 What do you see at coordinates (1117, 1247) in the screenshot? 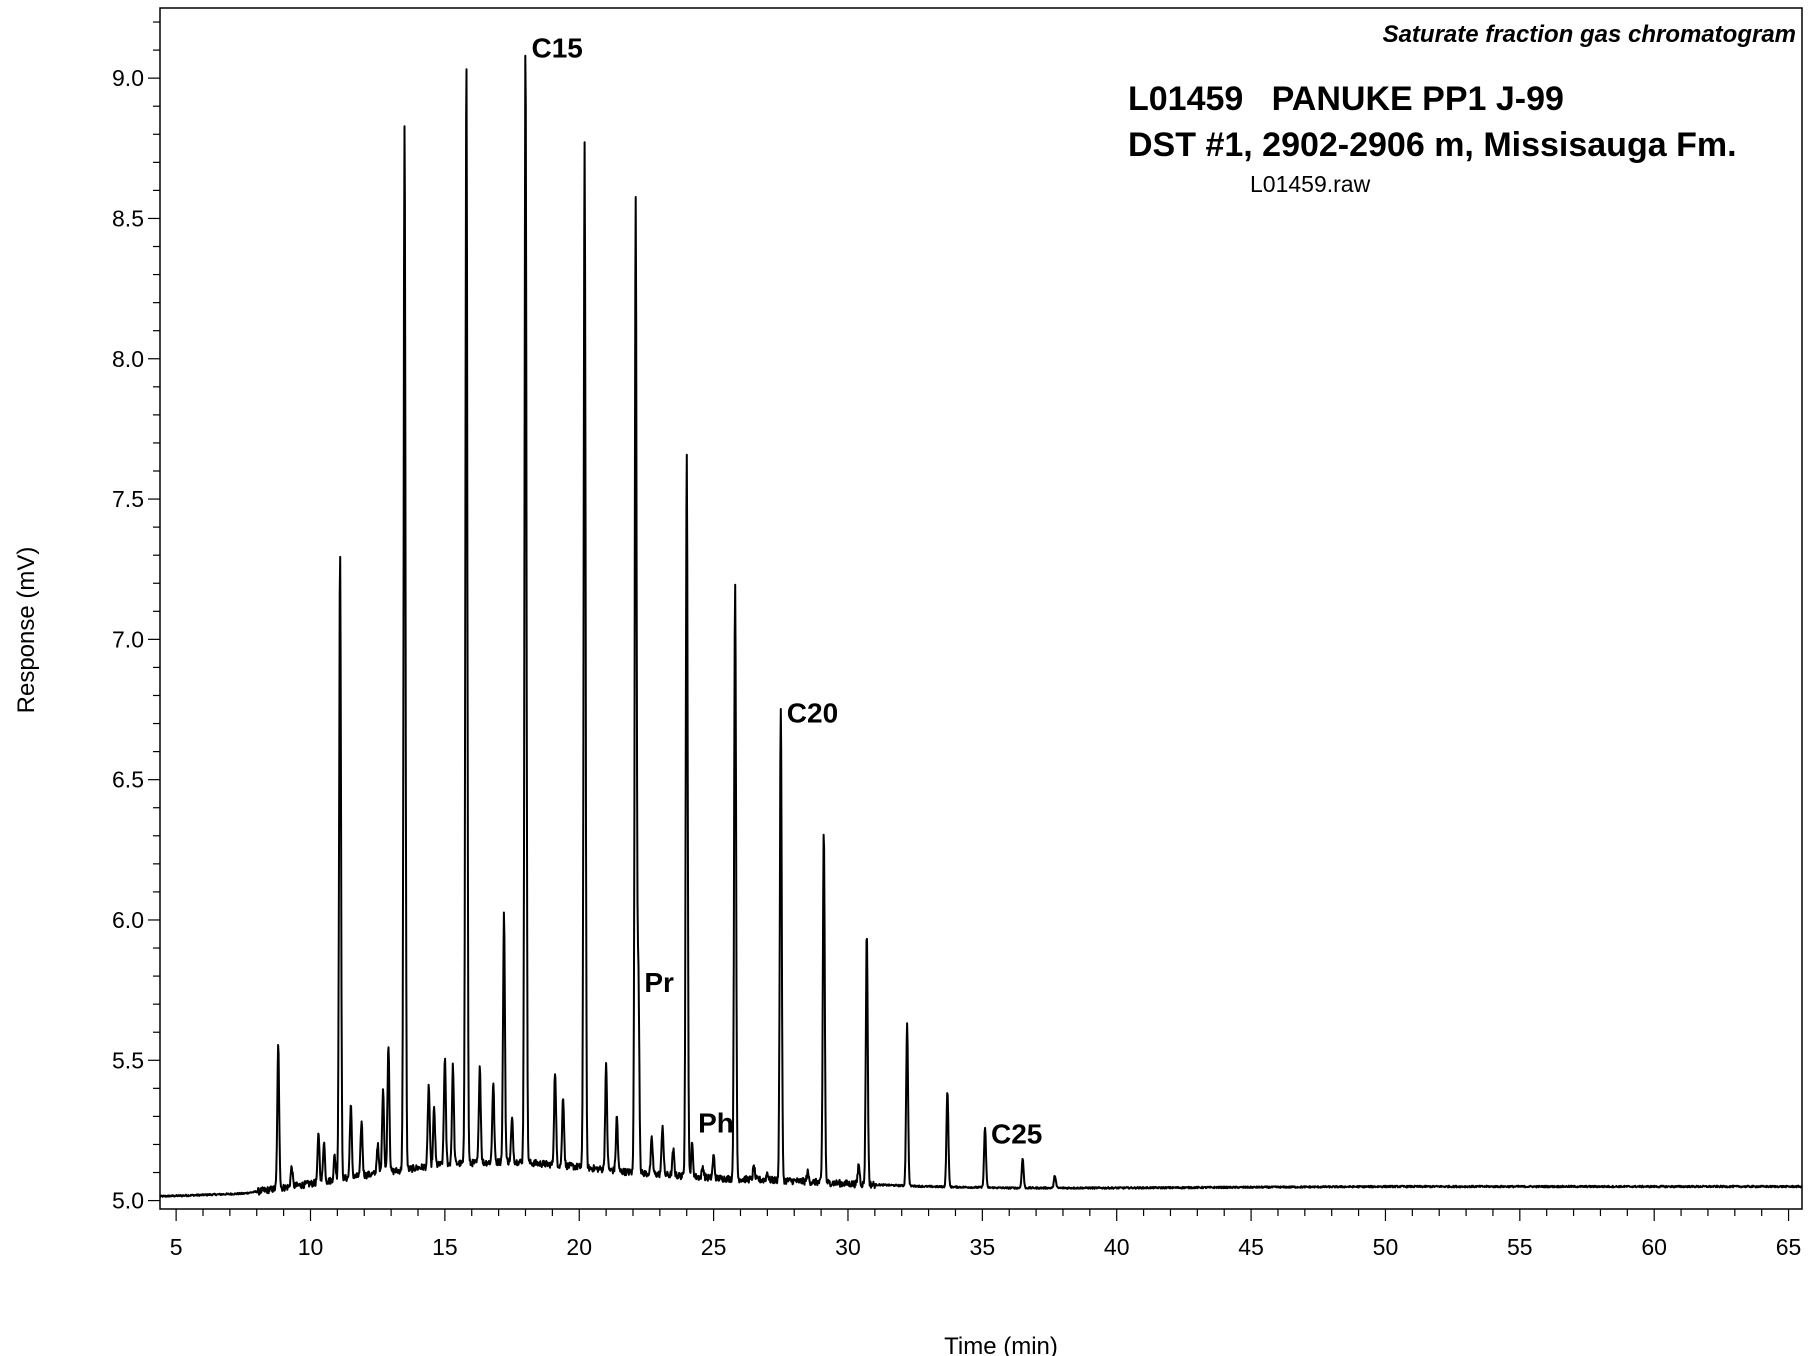
I see `x-tick-label: 40` at bounding box center [1117, 1247].